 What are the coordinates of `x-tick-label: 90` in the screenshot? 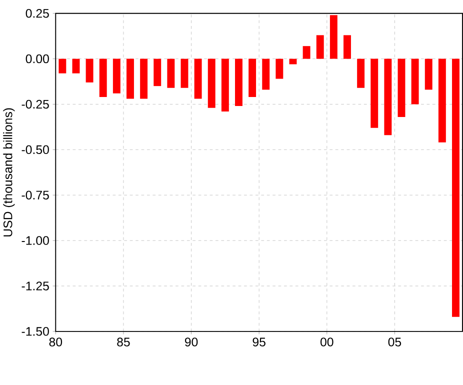 It's located at (191, 342).